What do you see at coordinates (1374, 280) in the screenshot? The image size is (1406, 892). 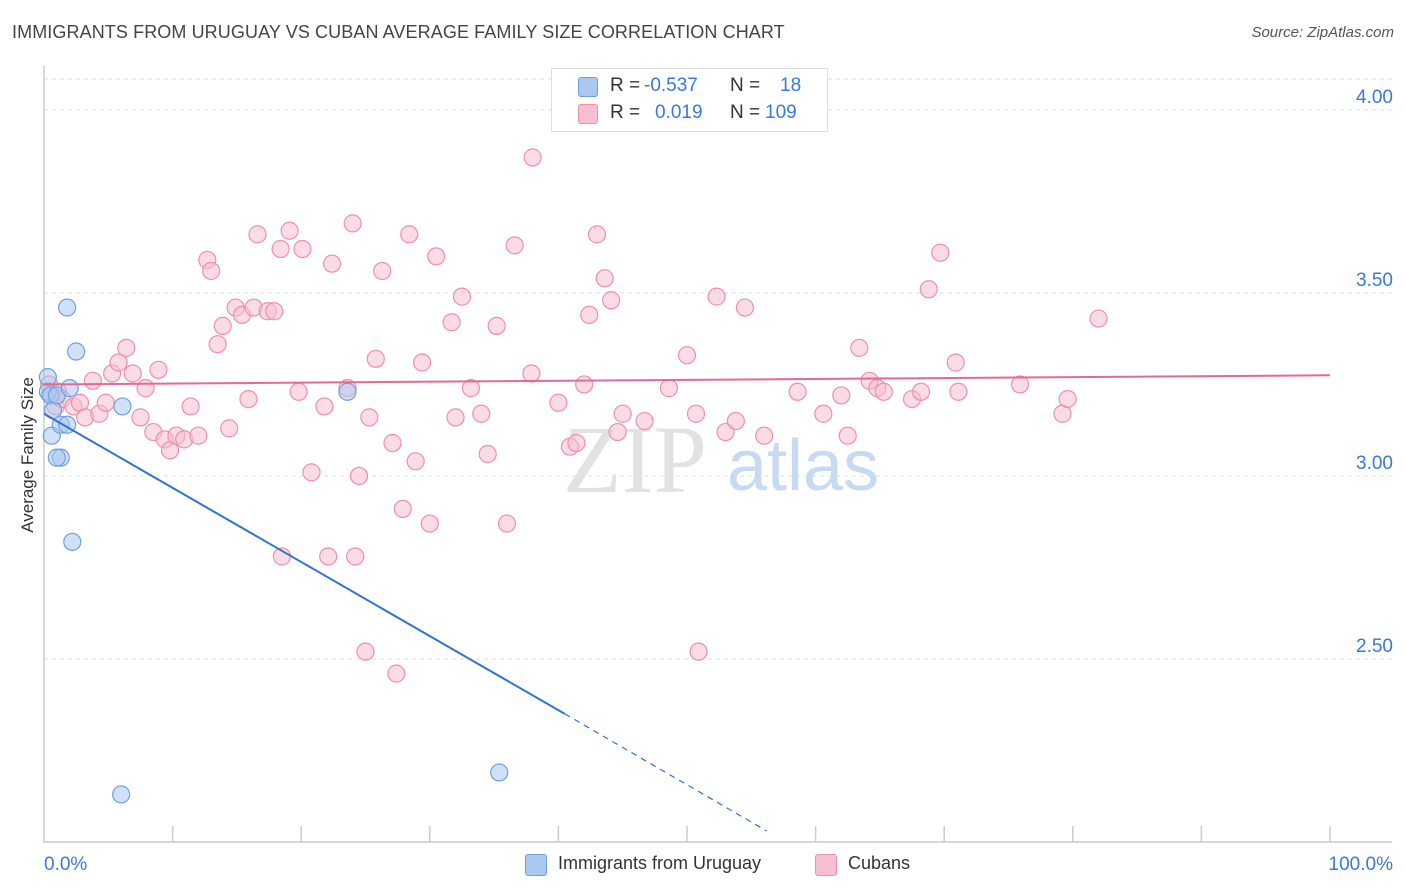 I see `y-tick-label: 3.50` at bounding box center [1374, 280].